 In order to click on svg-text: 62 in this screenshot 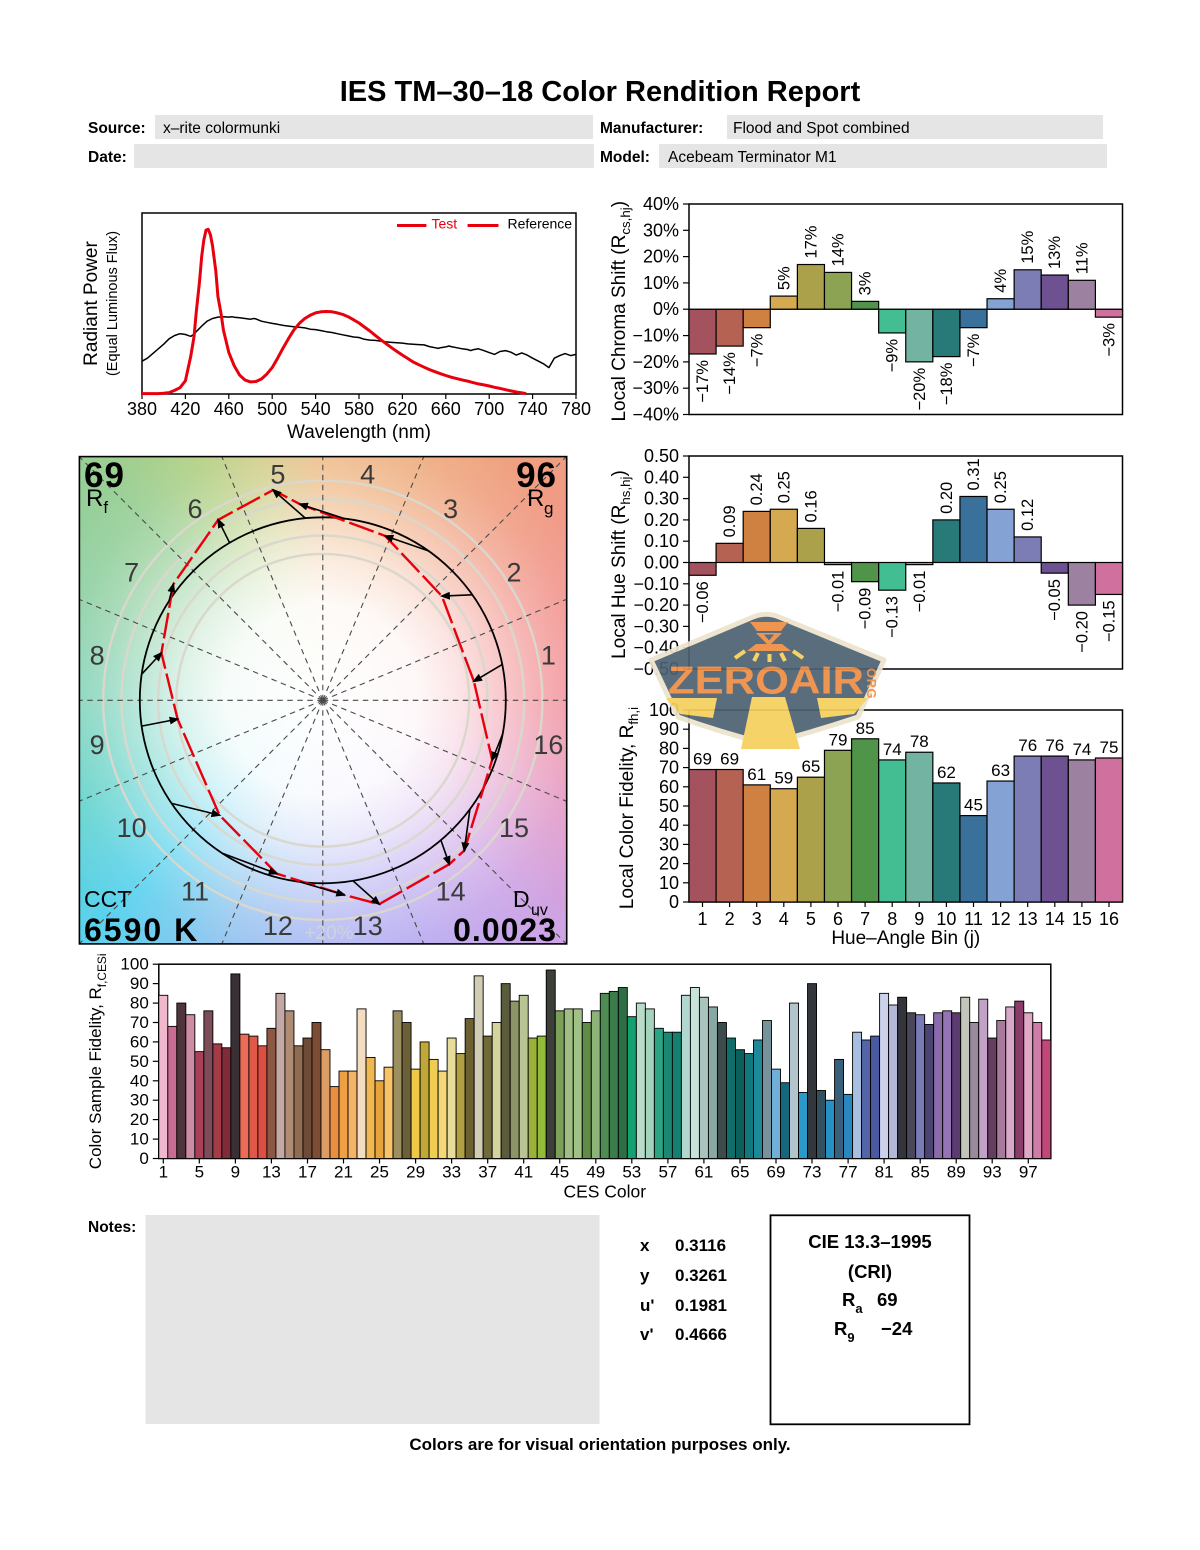, I will do `click(946, 772)`.